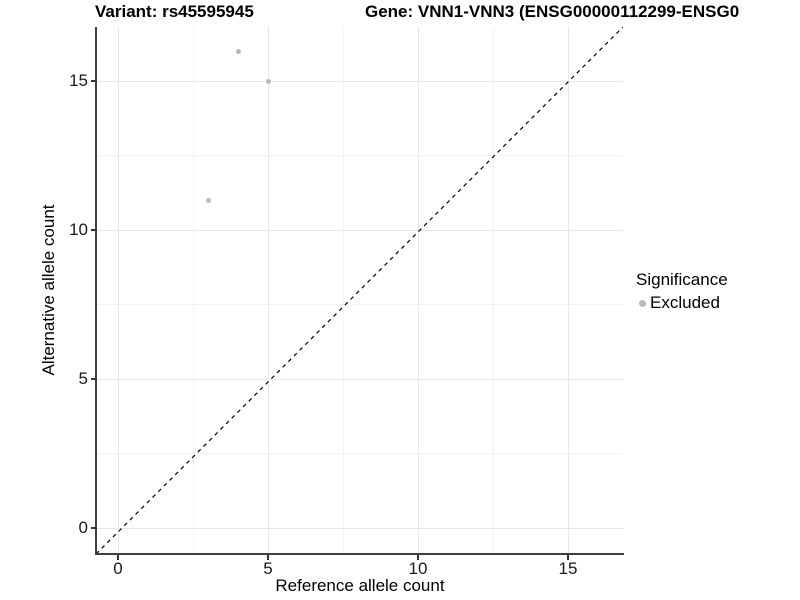  Describe the element at coordinates (268, 568) in the screenshot. I see `x-tick-label: 5` at that location.